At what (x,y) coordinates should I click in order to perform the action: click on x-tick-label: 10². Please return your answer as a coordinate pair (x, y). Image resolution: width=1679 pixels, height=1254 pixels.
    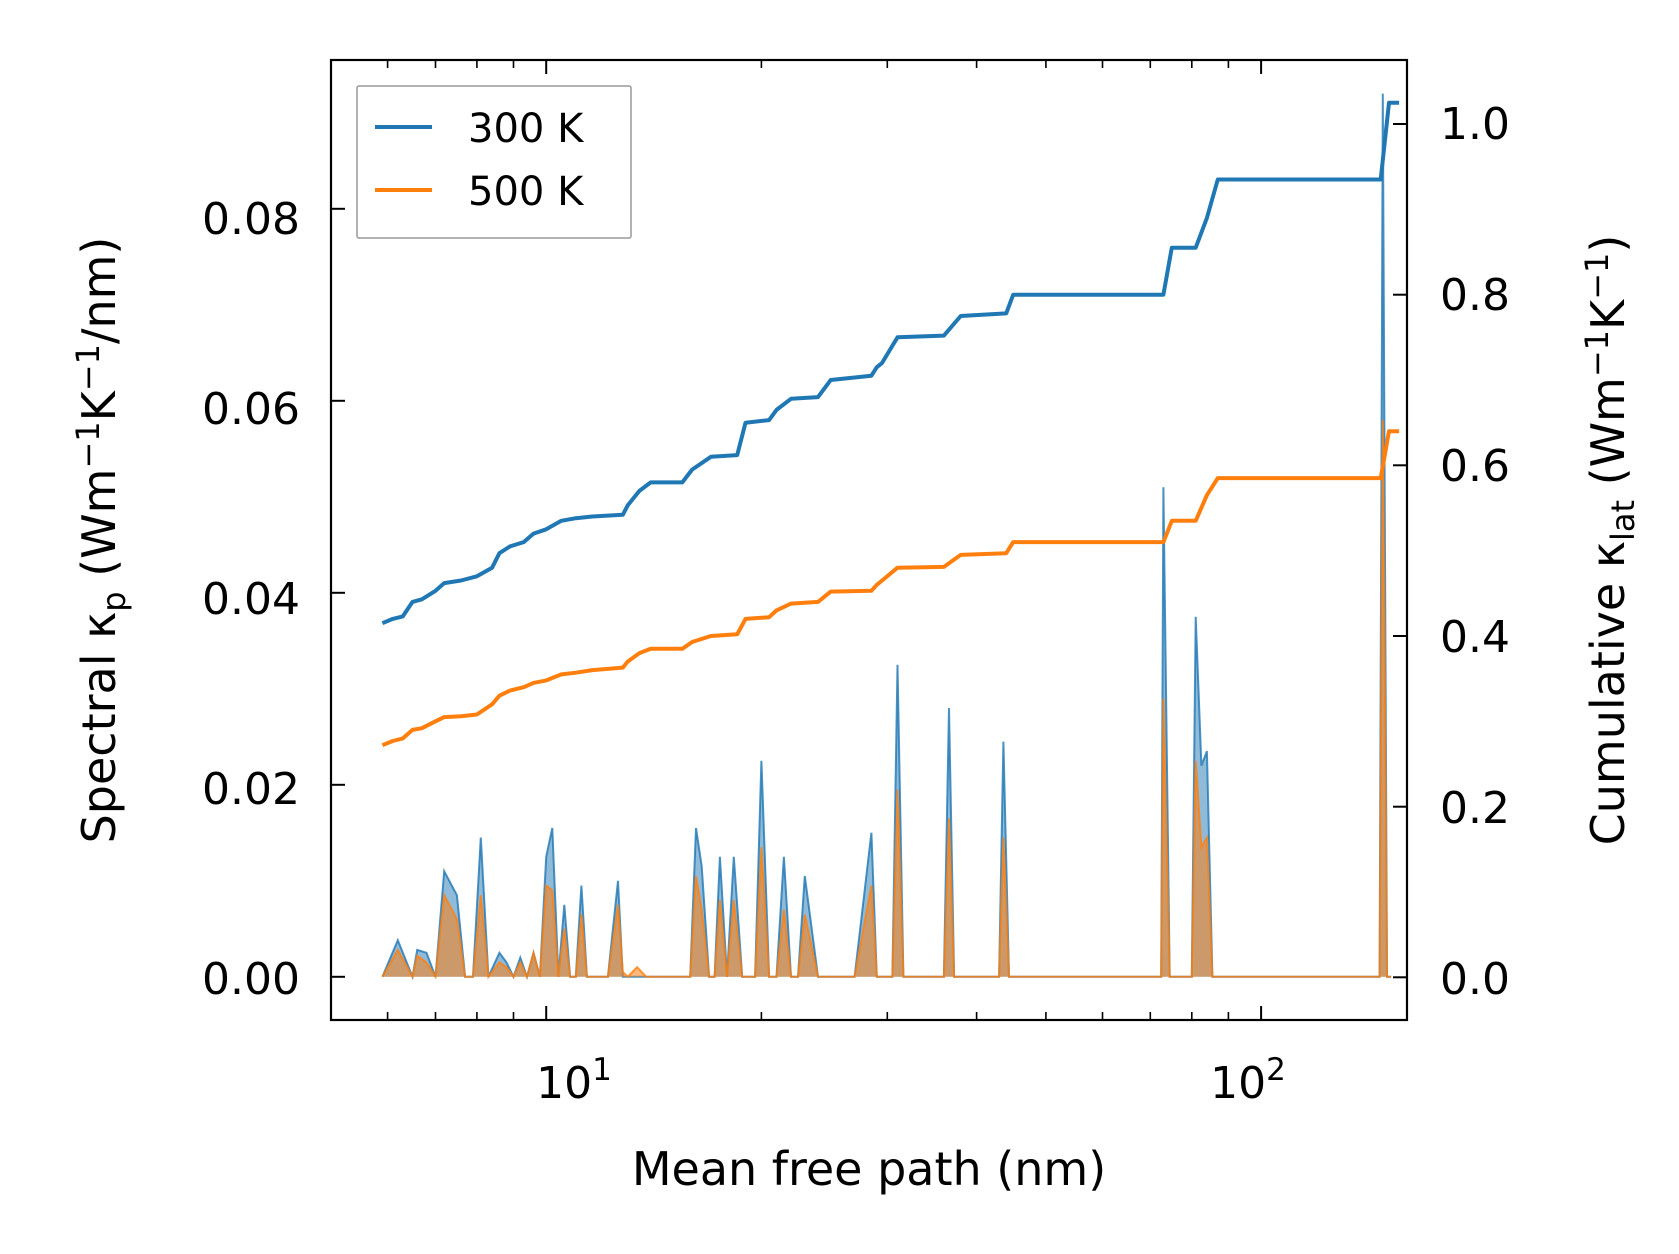
    Looking at the image, I should click on (1248, 1080).